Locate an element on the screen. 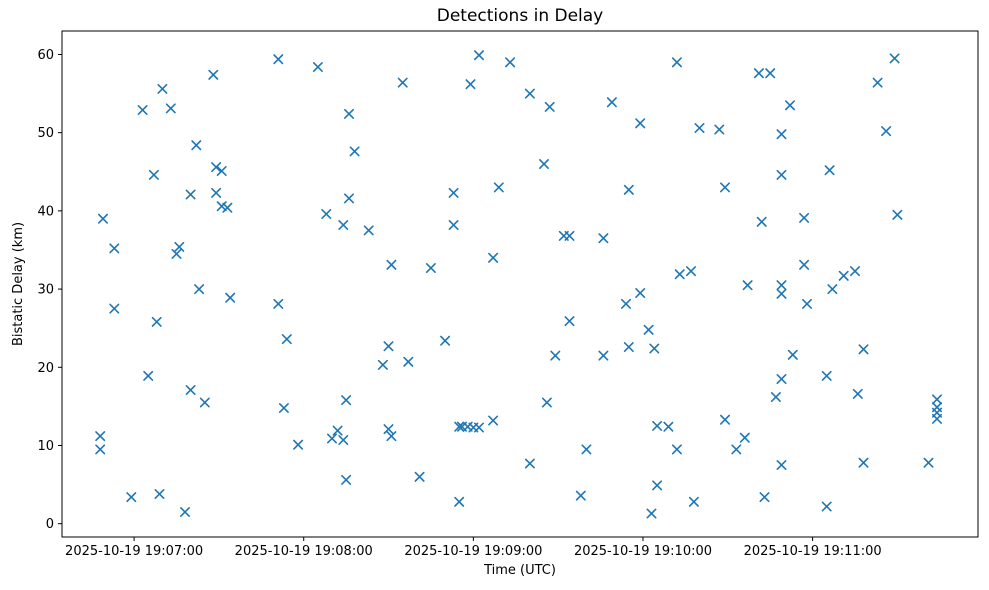 The width and height of the screenshot is (989, 590). y-tick-label: 60 is located at coordinates (45, 55).